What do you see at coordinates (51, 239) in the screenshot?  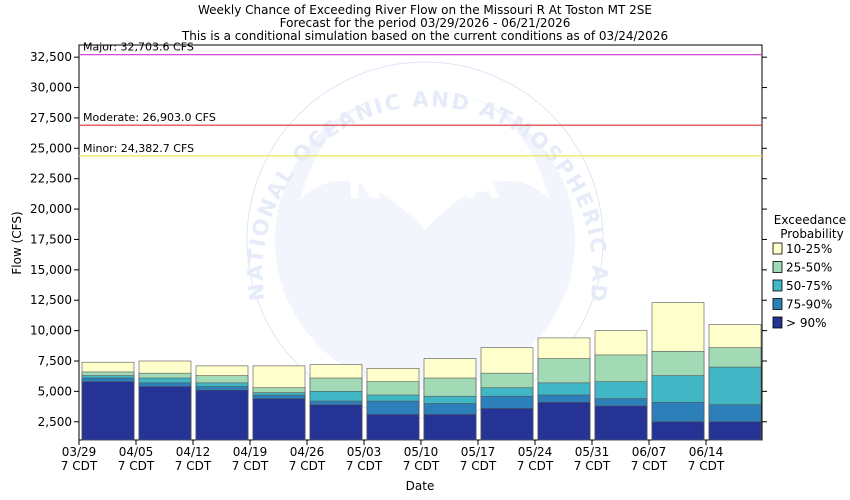 I see `y-tick-label: 17,500` at bounding box center [51, 239].